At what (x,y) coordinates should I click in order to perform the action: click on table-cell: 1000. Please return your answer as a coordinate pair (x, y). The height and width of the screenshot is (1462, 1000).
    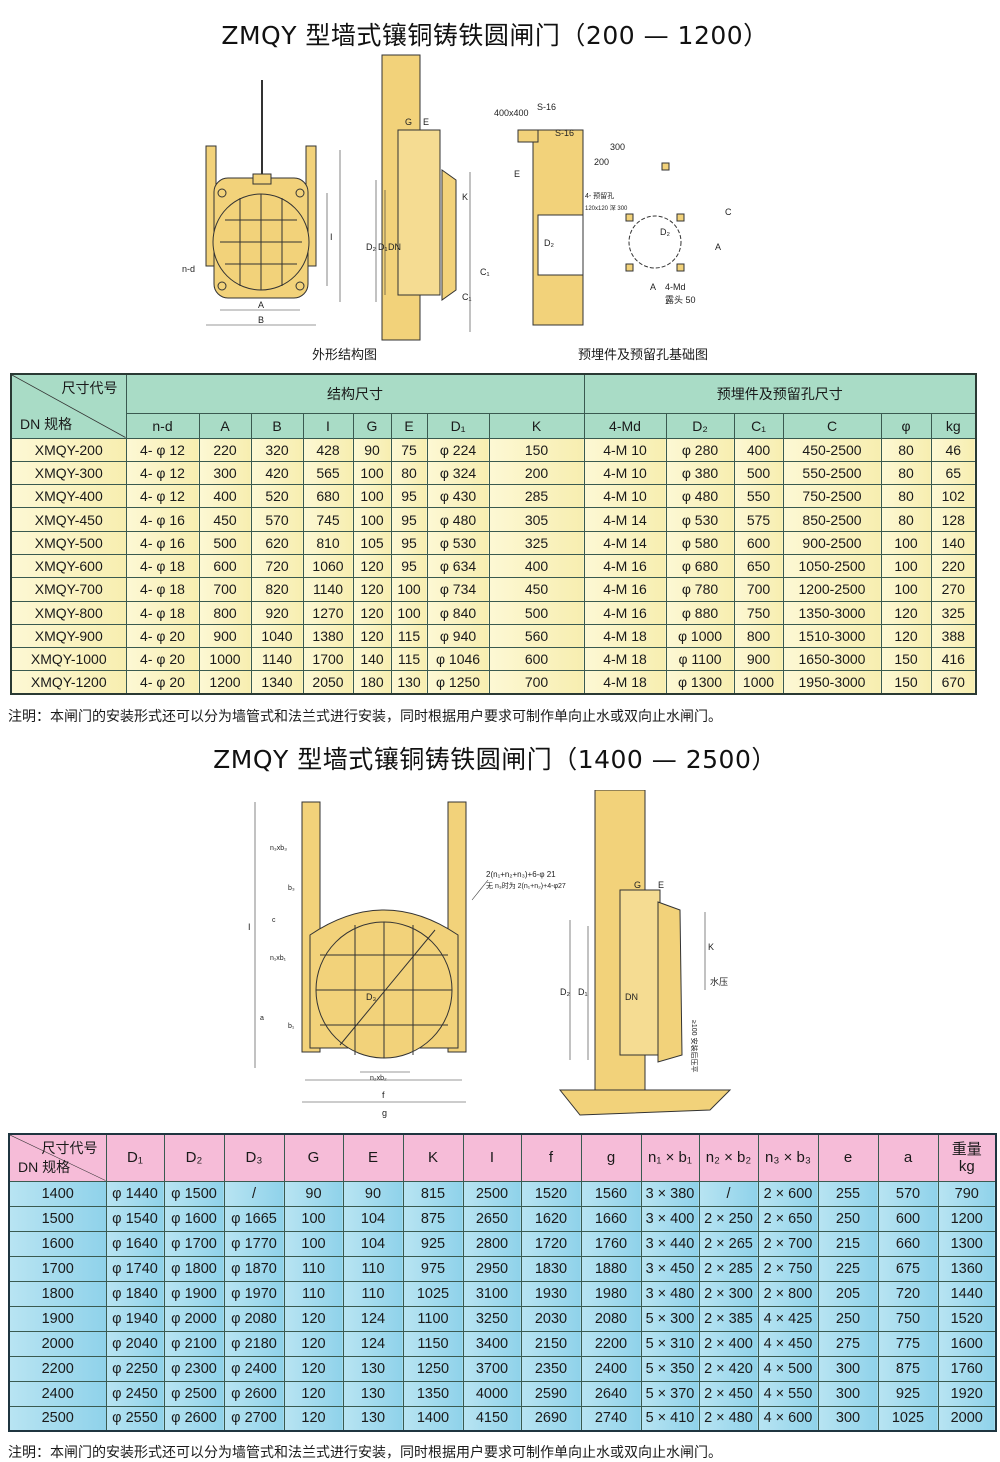
    Looking at the image, I should click on (758, 682).